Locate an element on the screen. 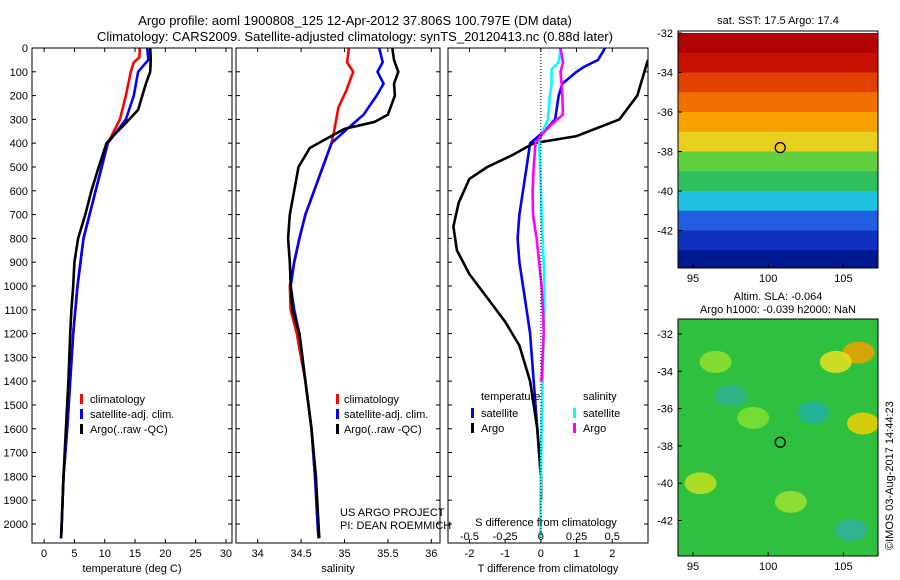 The height and width of the screenshot is (580, 900). legend-label: Argo is located at coordinates (594, 429).